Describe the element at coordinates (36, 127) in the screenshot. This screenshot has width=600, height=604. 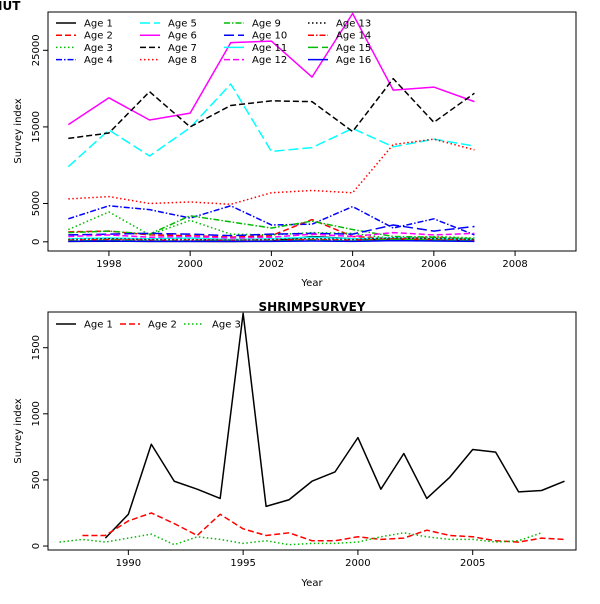
I see `iut-y-tick-label-2: 15000` at that location.